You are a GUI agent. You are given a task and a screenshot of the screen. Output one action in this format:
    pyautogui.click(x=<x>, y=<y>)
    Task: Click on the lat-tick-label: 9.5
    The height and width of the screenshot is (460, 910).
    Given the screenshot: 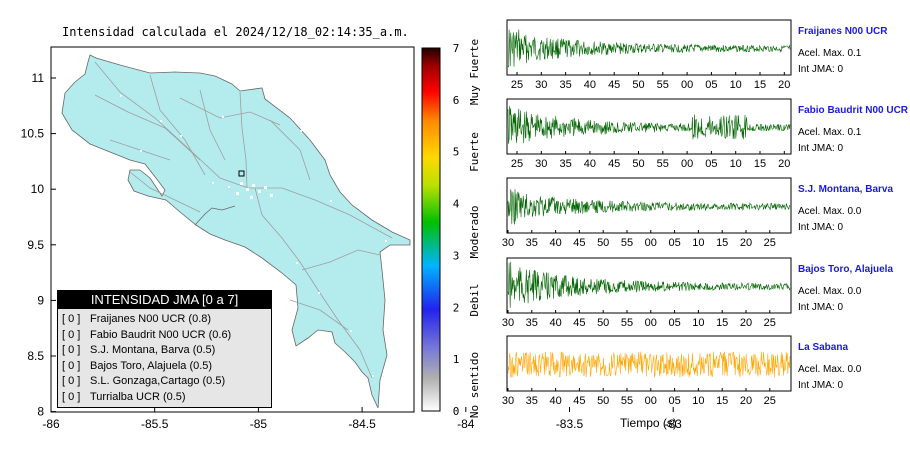 What is the action you would take?
    pyautogui.click(x=35, y=245)
    